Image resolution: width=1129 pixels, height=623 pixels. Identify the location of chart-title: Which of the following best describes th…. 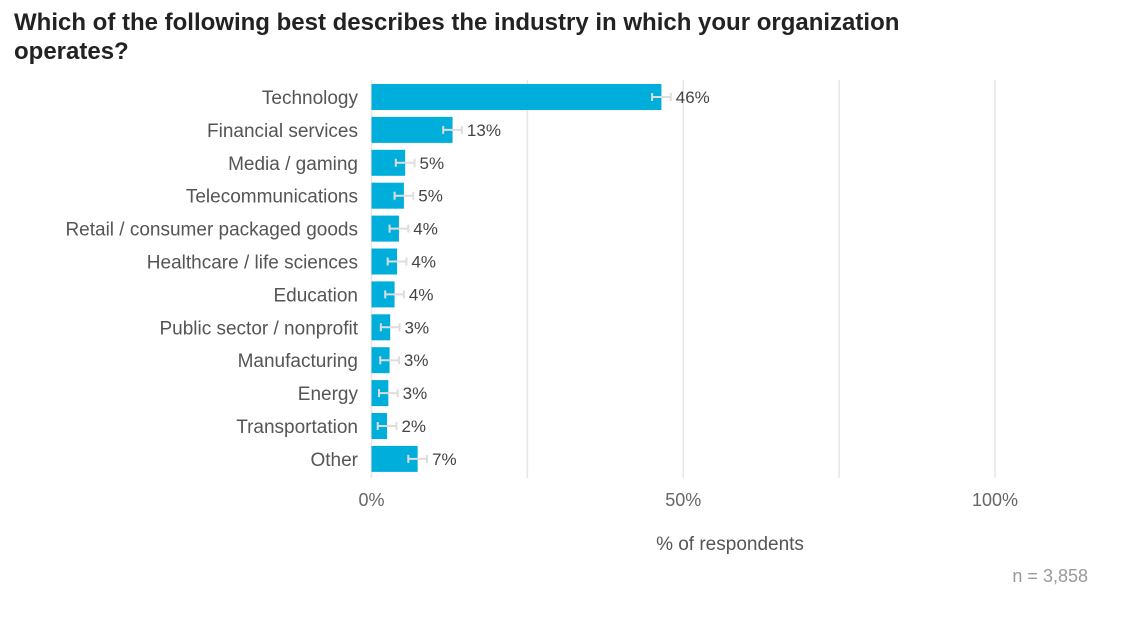
(457, 37).